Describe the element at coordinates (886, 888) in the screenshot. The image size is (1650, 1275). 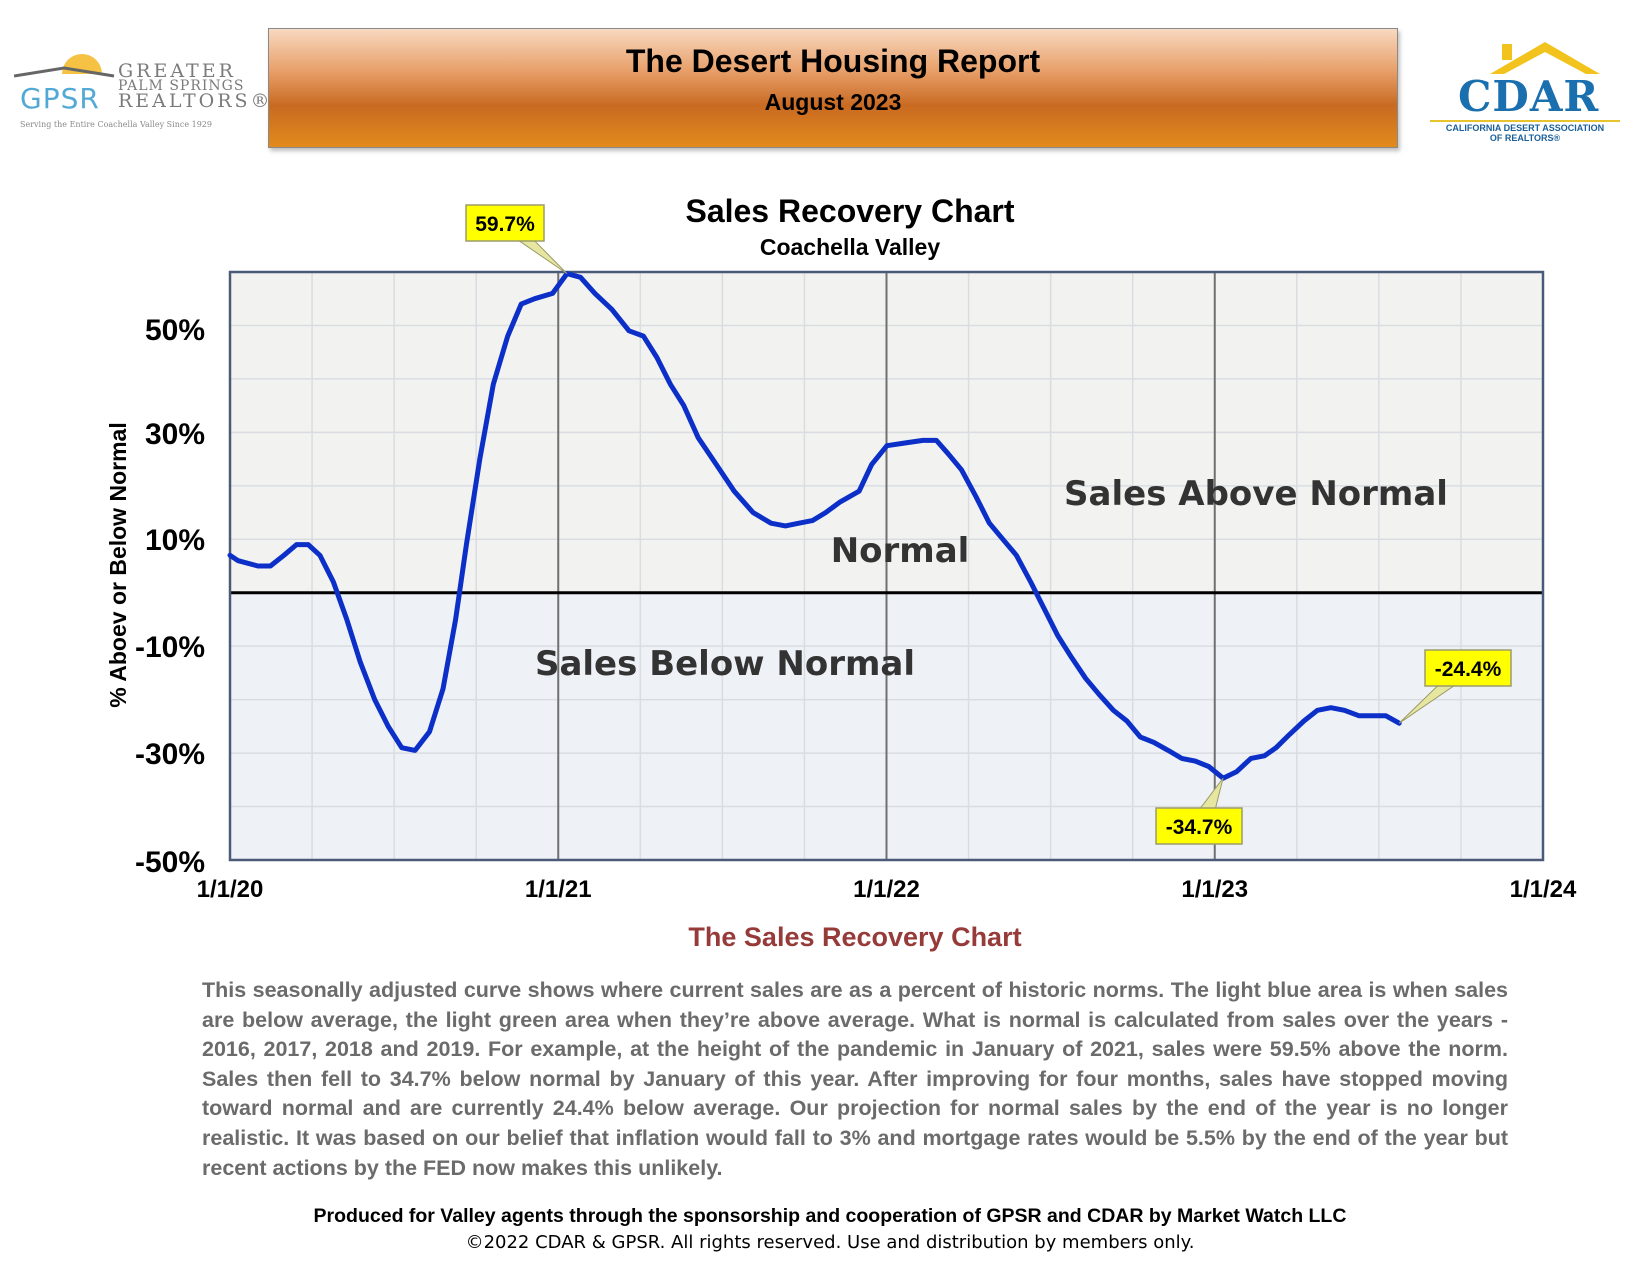
I see `x-tick-label: 1/1/22` at that location.